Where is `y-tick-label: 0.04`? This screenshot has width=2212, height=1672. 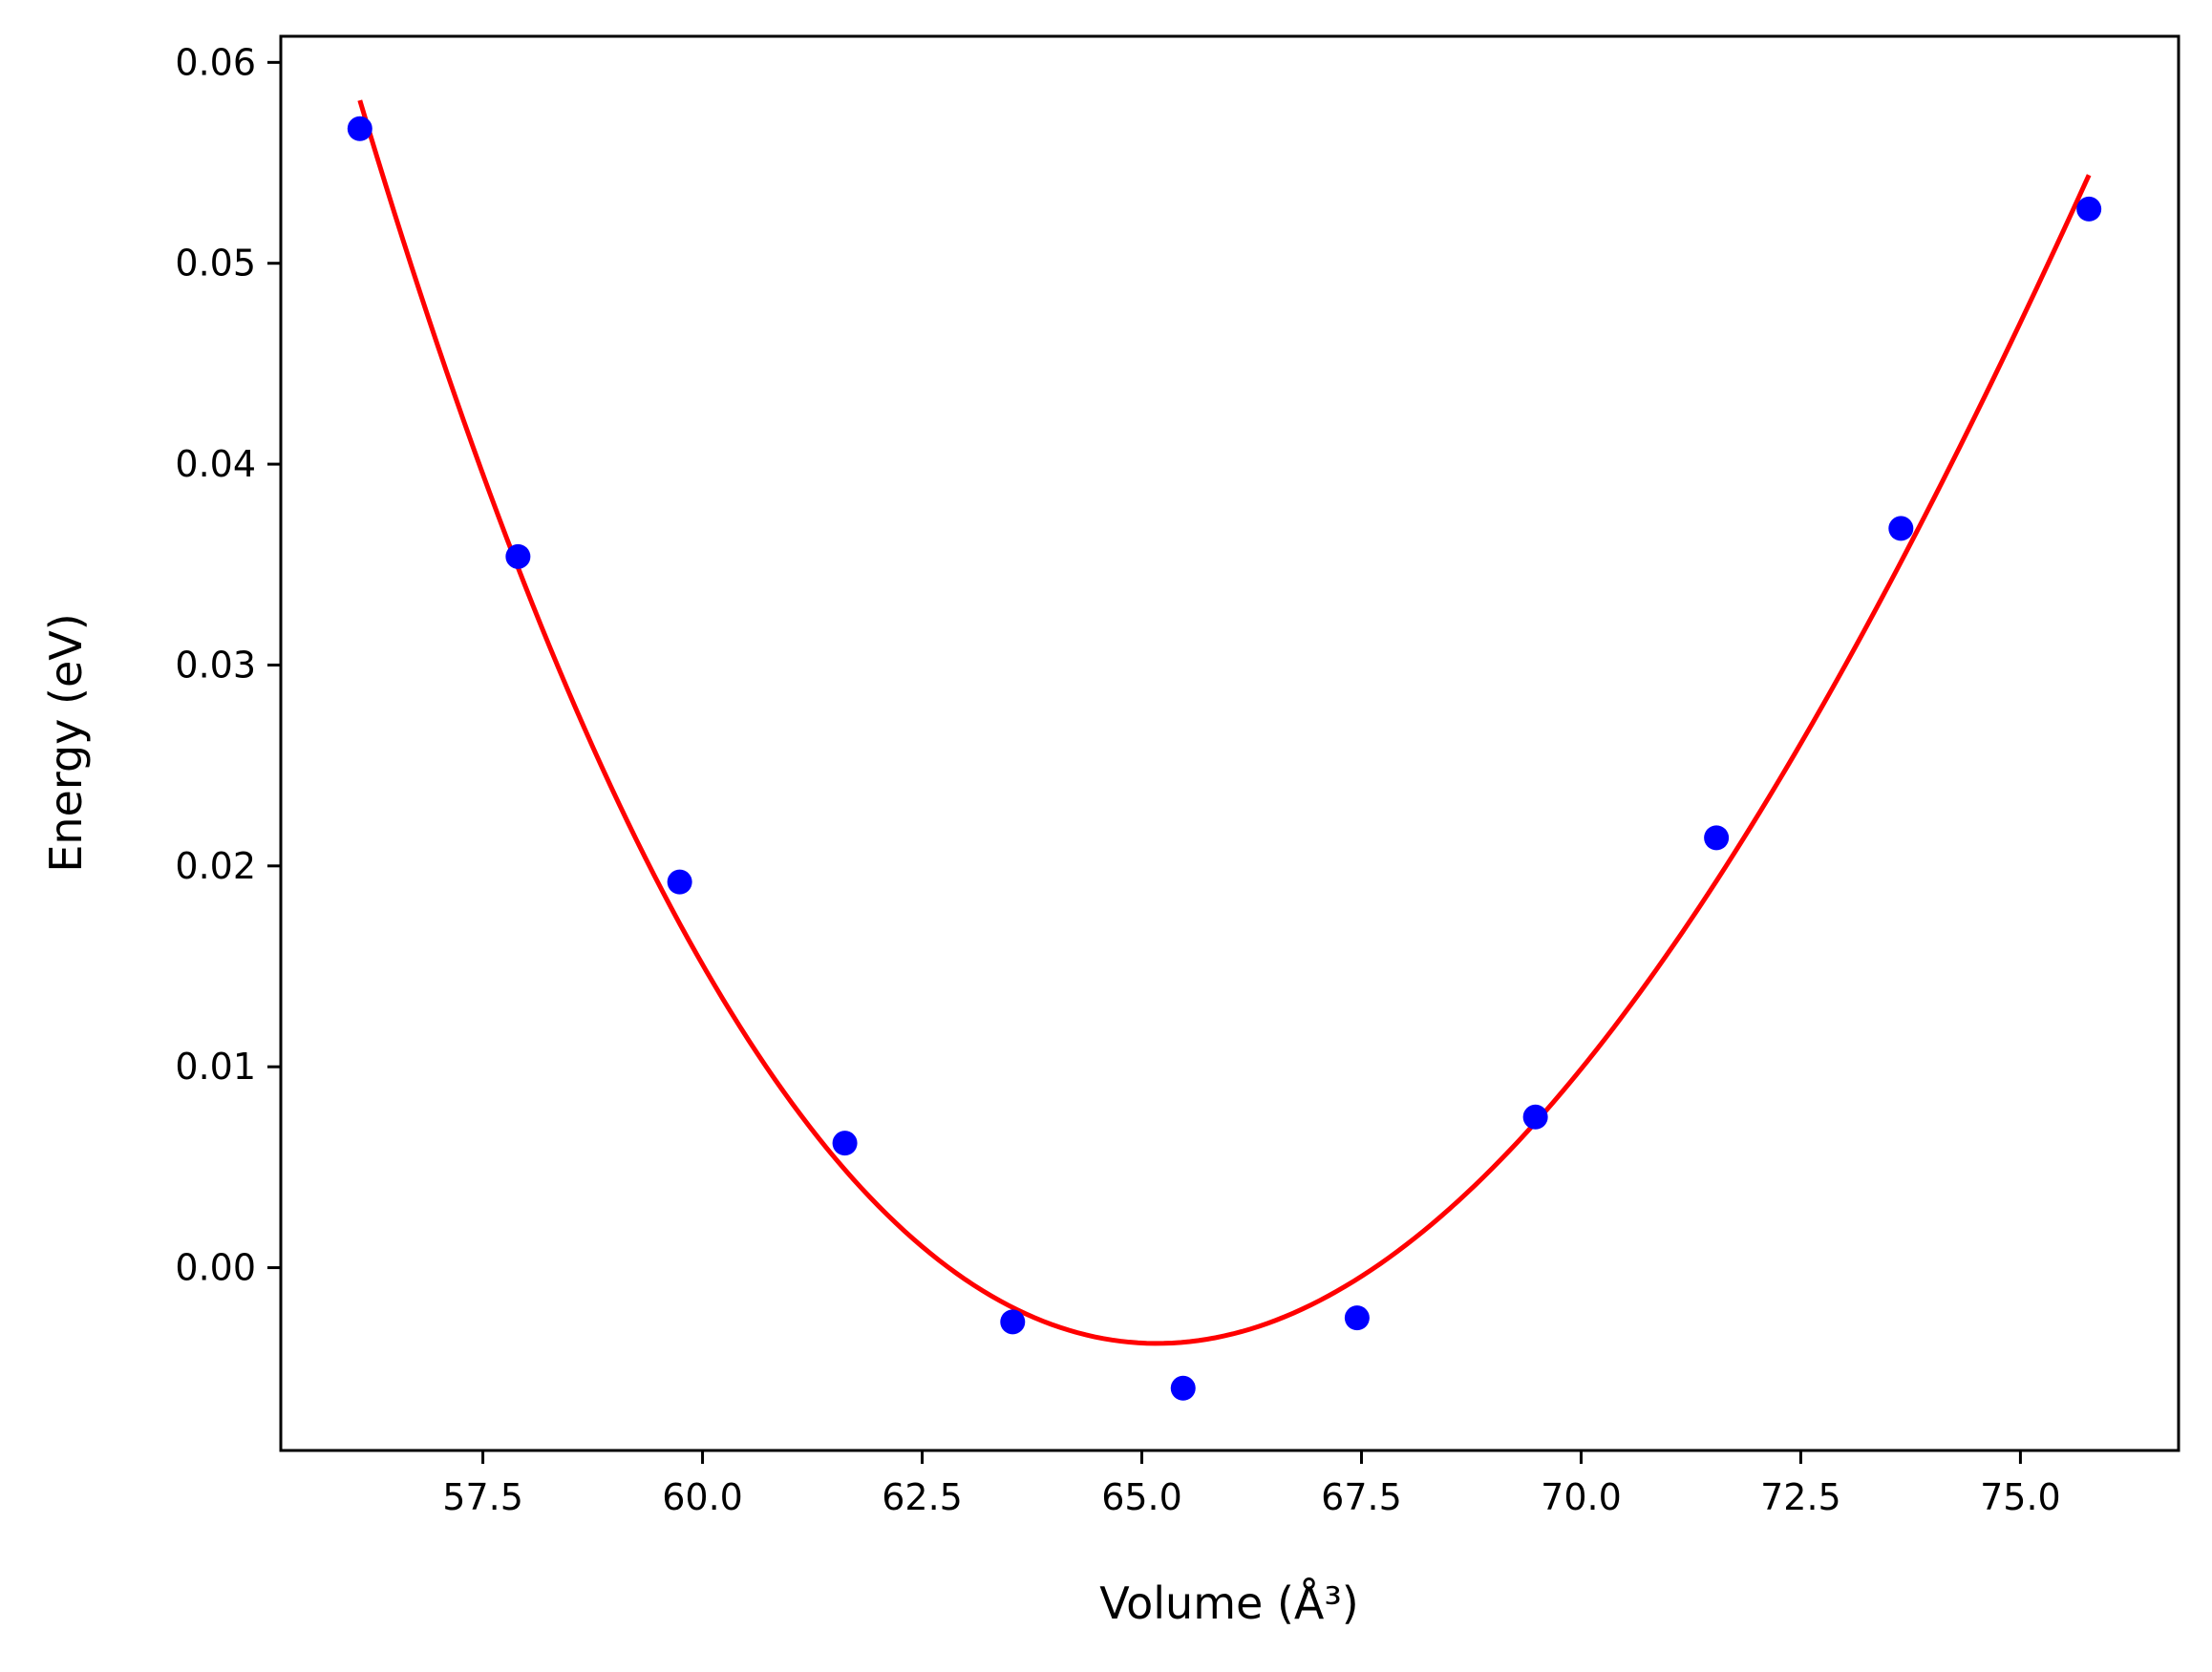
y-tick-label: 0.04 is located at coordinates (215, 464).